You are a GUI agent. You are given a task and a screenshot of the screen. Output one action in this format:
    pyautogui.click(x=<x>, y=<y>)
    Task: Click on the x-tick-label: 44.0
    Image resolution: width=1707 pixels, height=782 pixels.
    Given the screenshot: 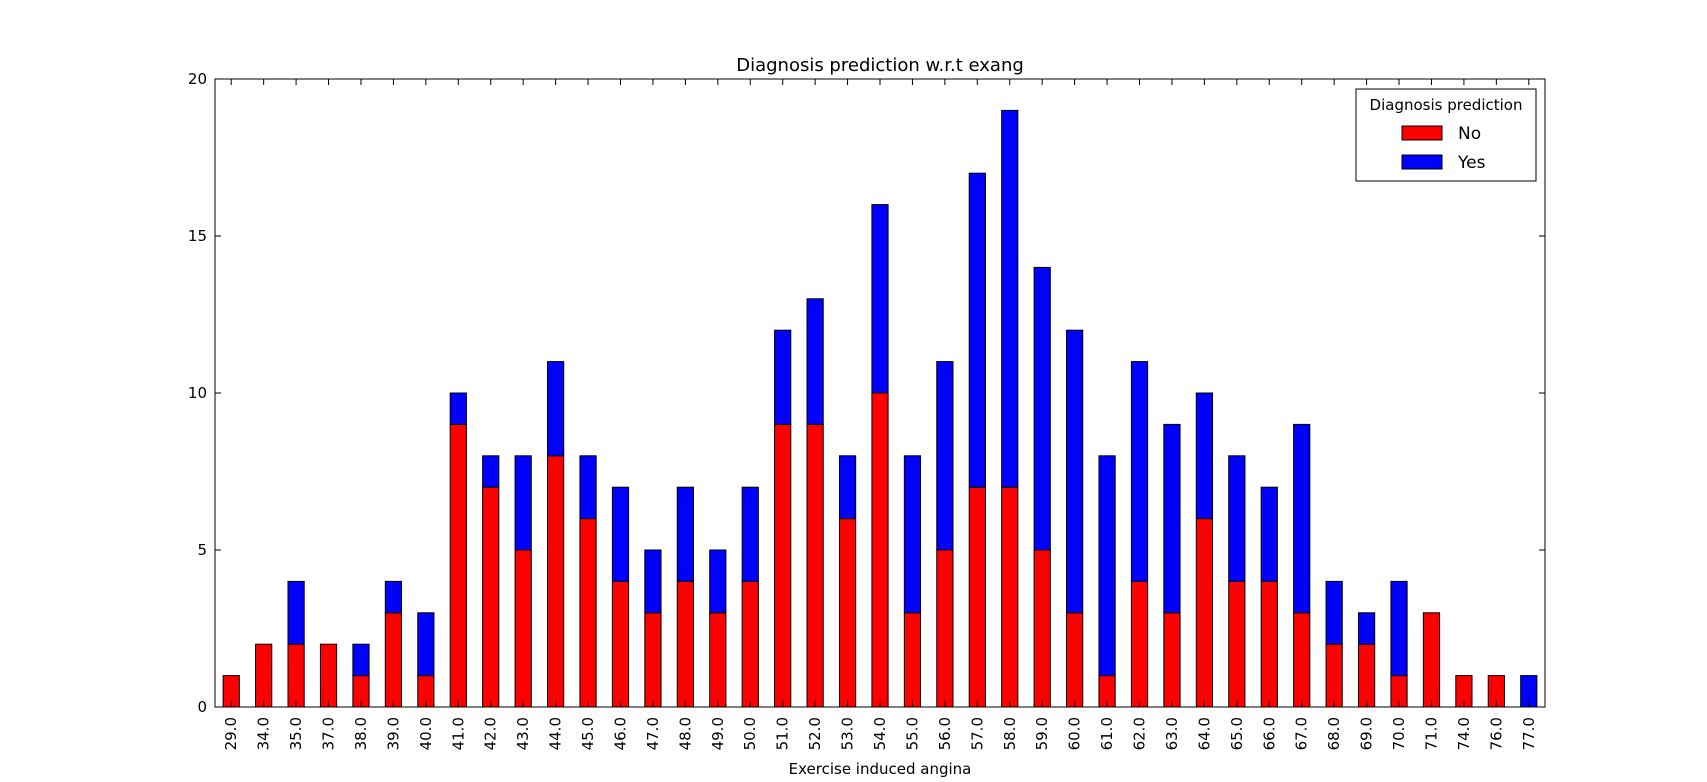 What is the action you would take?
    pyautogui.click(x=556, y=733)
    